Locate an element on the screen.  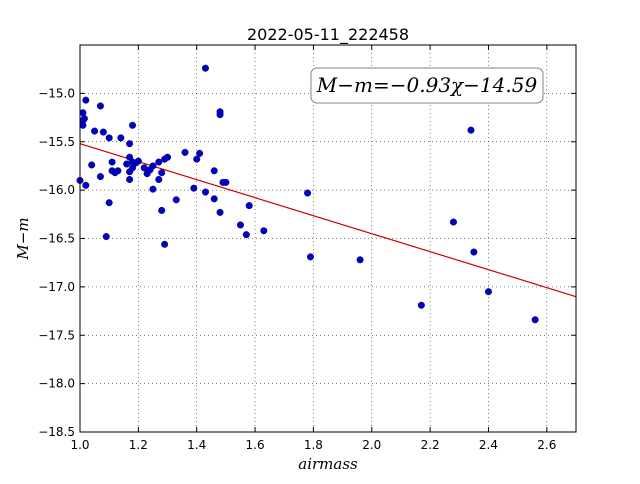
annotation-text: M−m=−0.93χ−14.59 is located at coordinates (427, 85).